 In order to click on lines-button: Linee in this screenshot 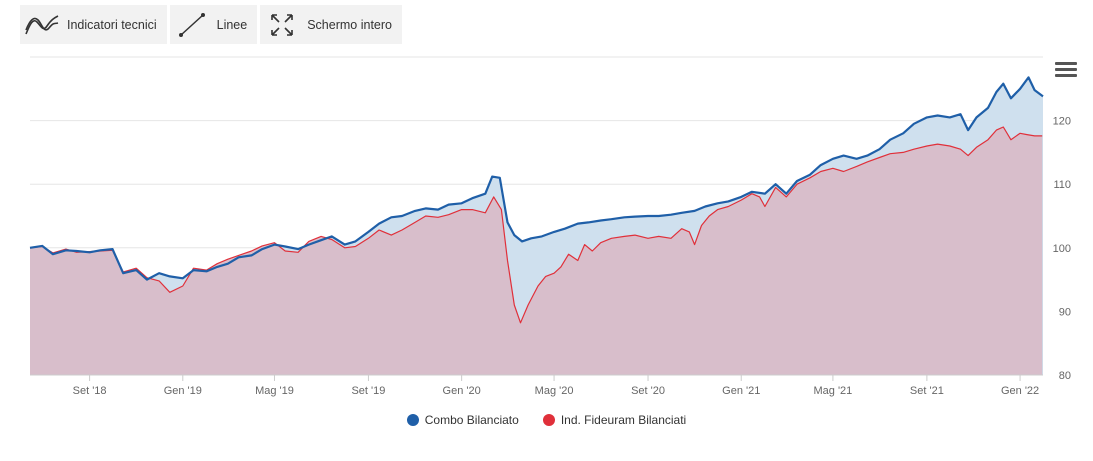, I will do `click(213, 24)`.